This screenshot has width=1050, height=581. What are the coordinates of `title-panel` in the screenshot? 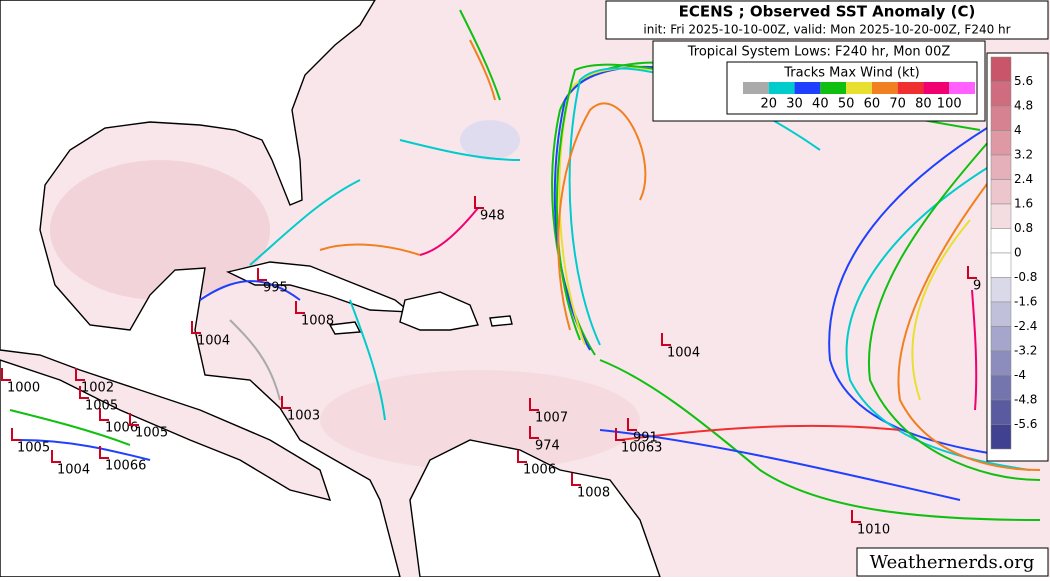 It's located at (827, 20).